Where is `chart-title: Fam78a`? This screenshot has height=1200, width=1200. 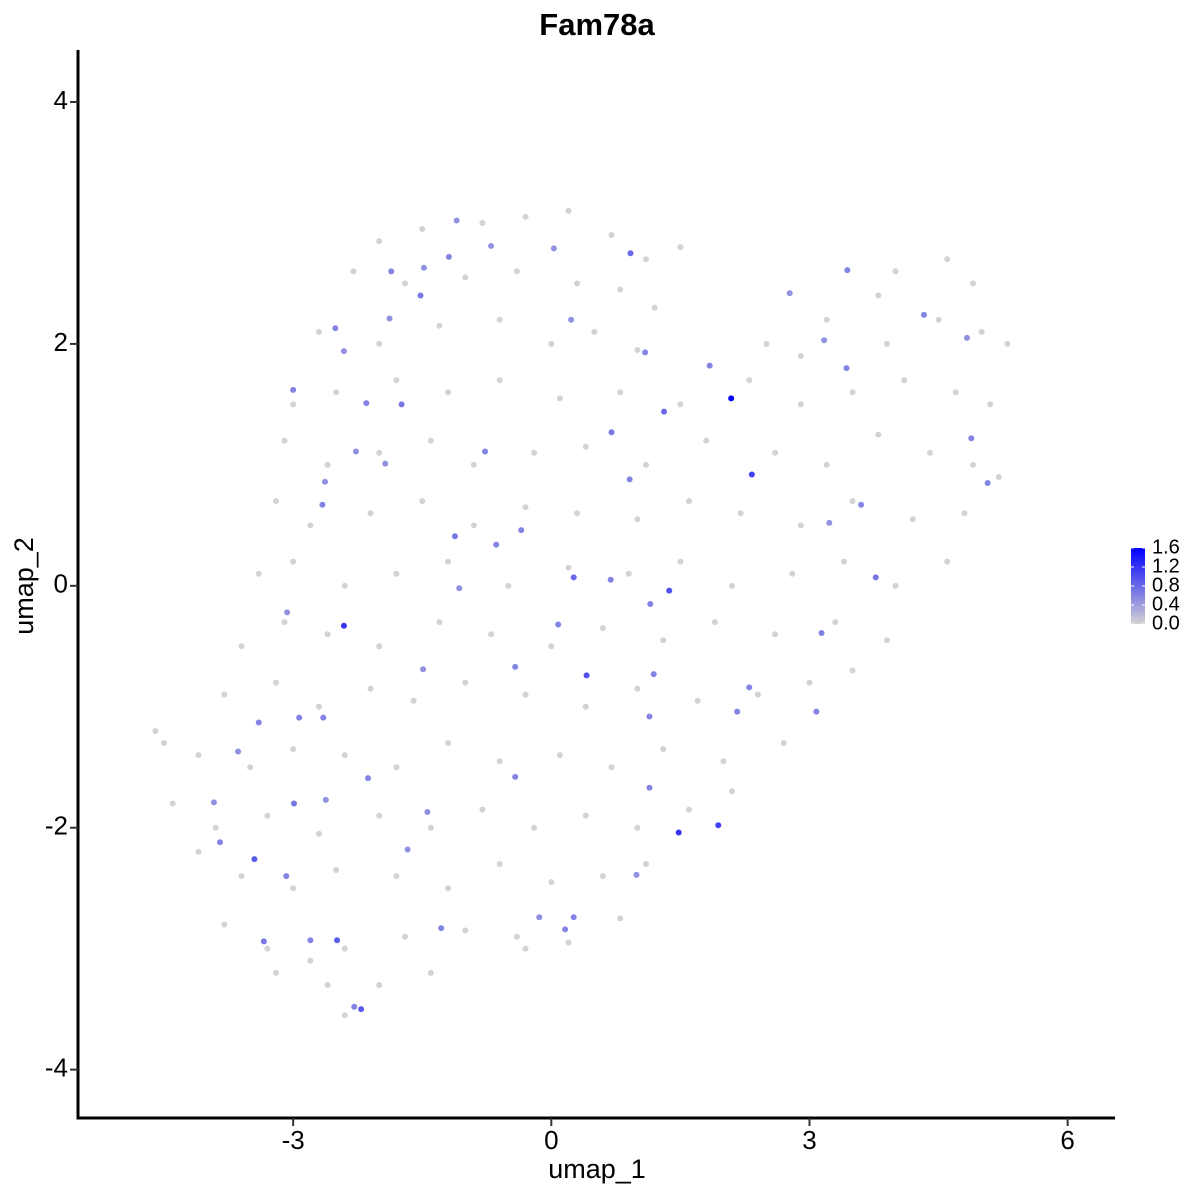
chart-title: Fam78a is located at coordinates (597, 24).